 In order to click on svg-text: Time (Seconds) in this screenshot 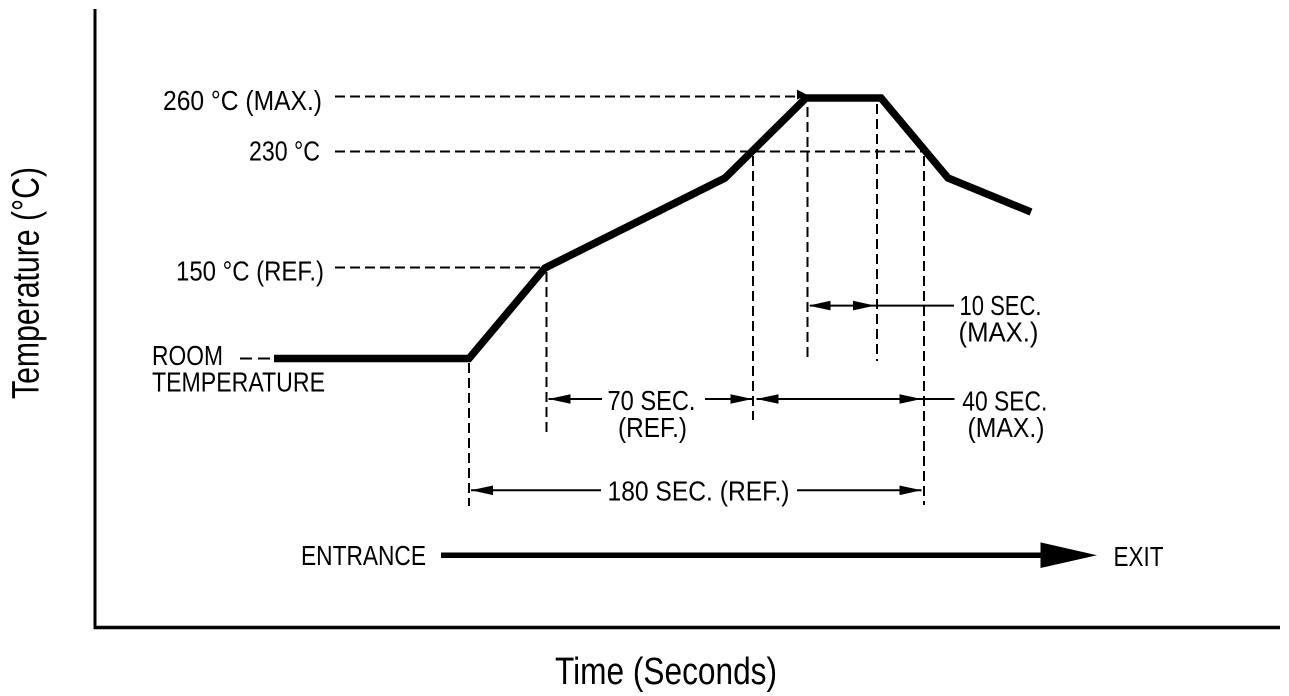, I will do `click(666, 672)`.